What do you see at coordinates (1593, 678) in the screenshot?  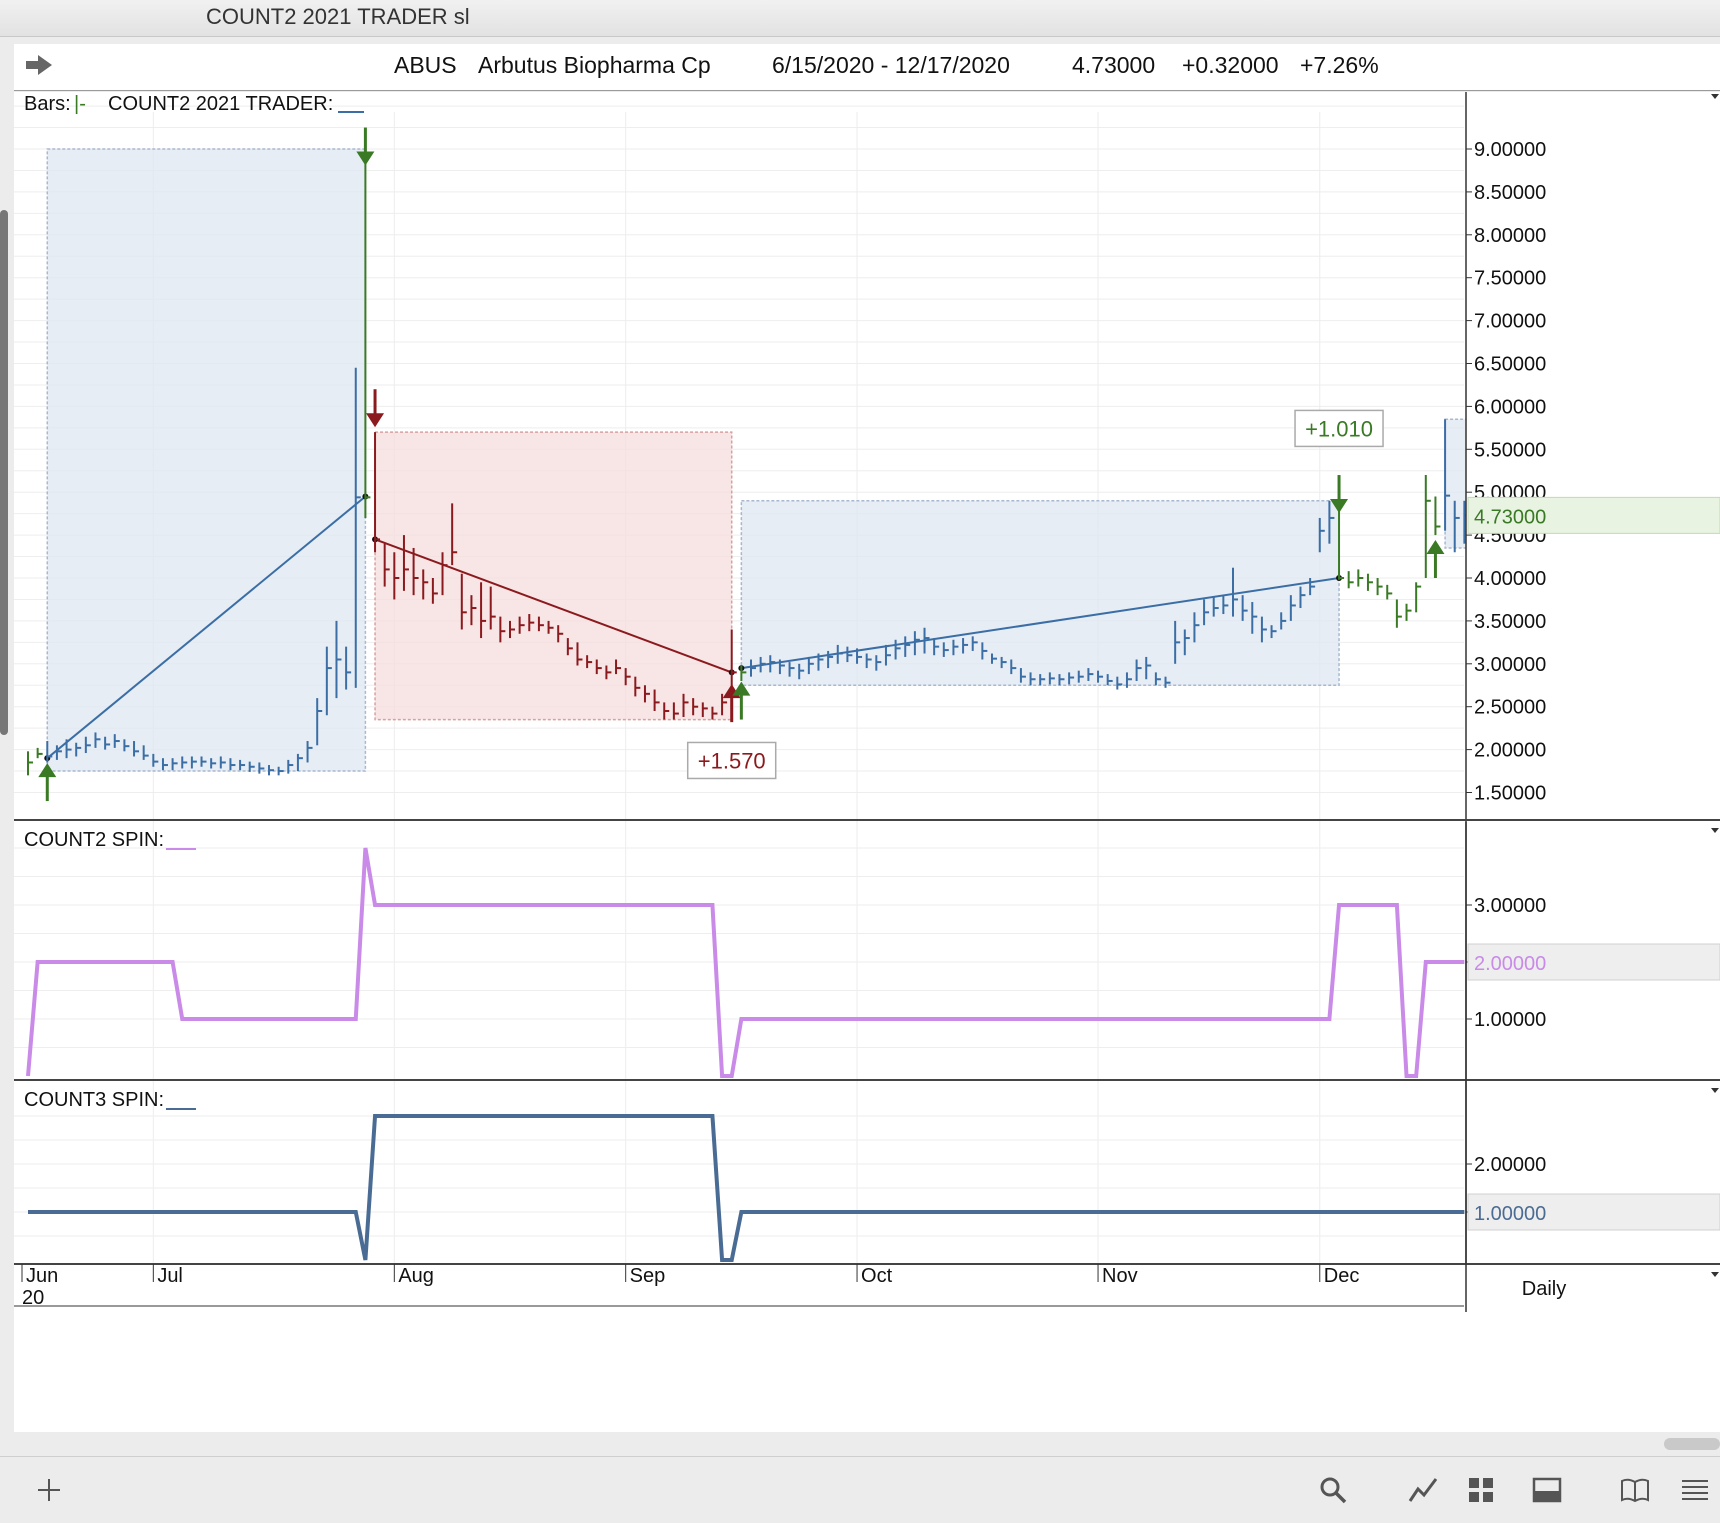 I see `price-axis-background` at bounding box center [1593, 678].